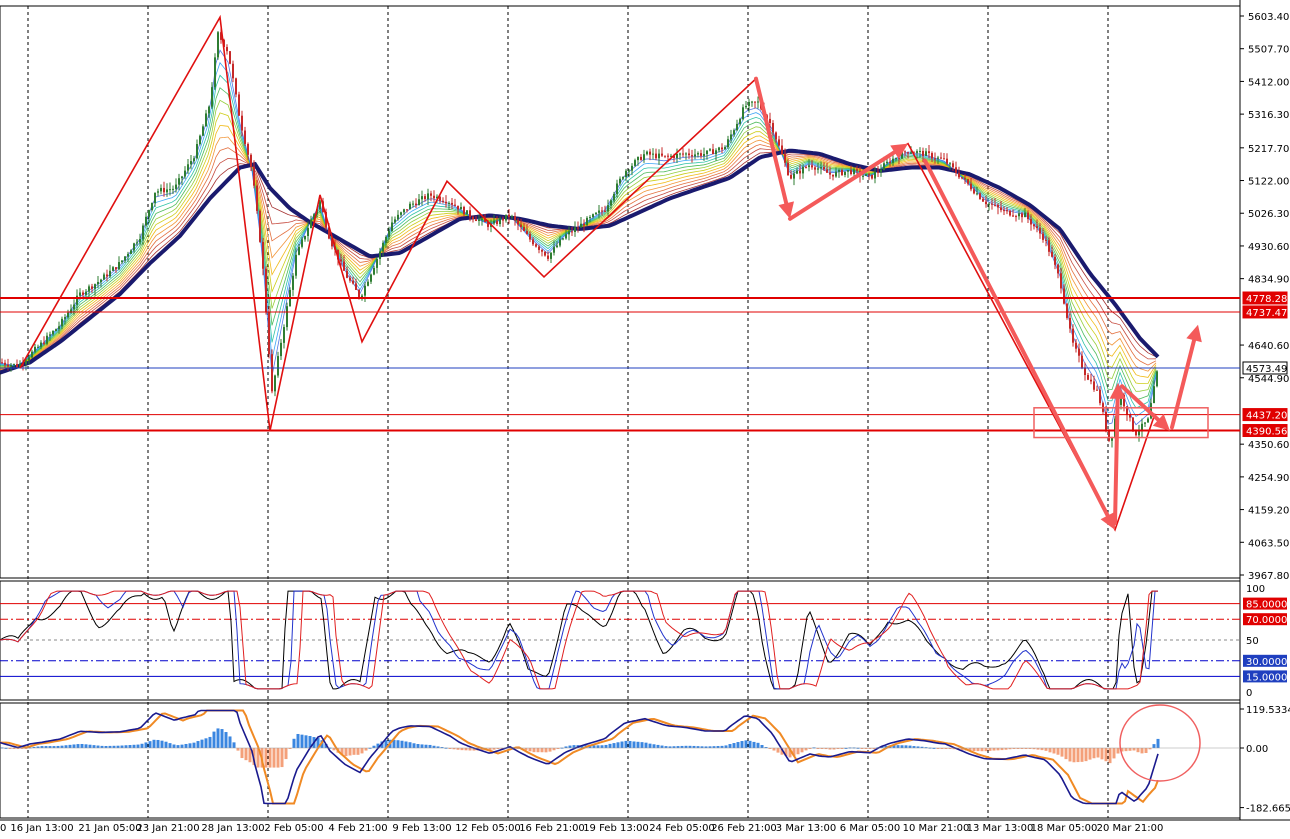  What do you see at coordinates (1064, 828) in the screenshot?
I see `time-axis-label: 18 Mar 05:00` at bounding box center [1064, 828].